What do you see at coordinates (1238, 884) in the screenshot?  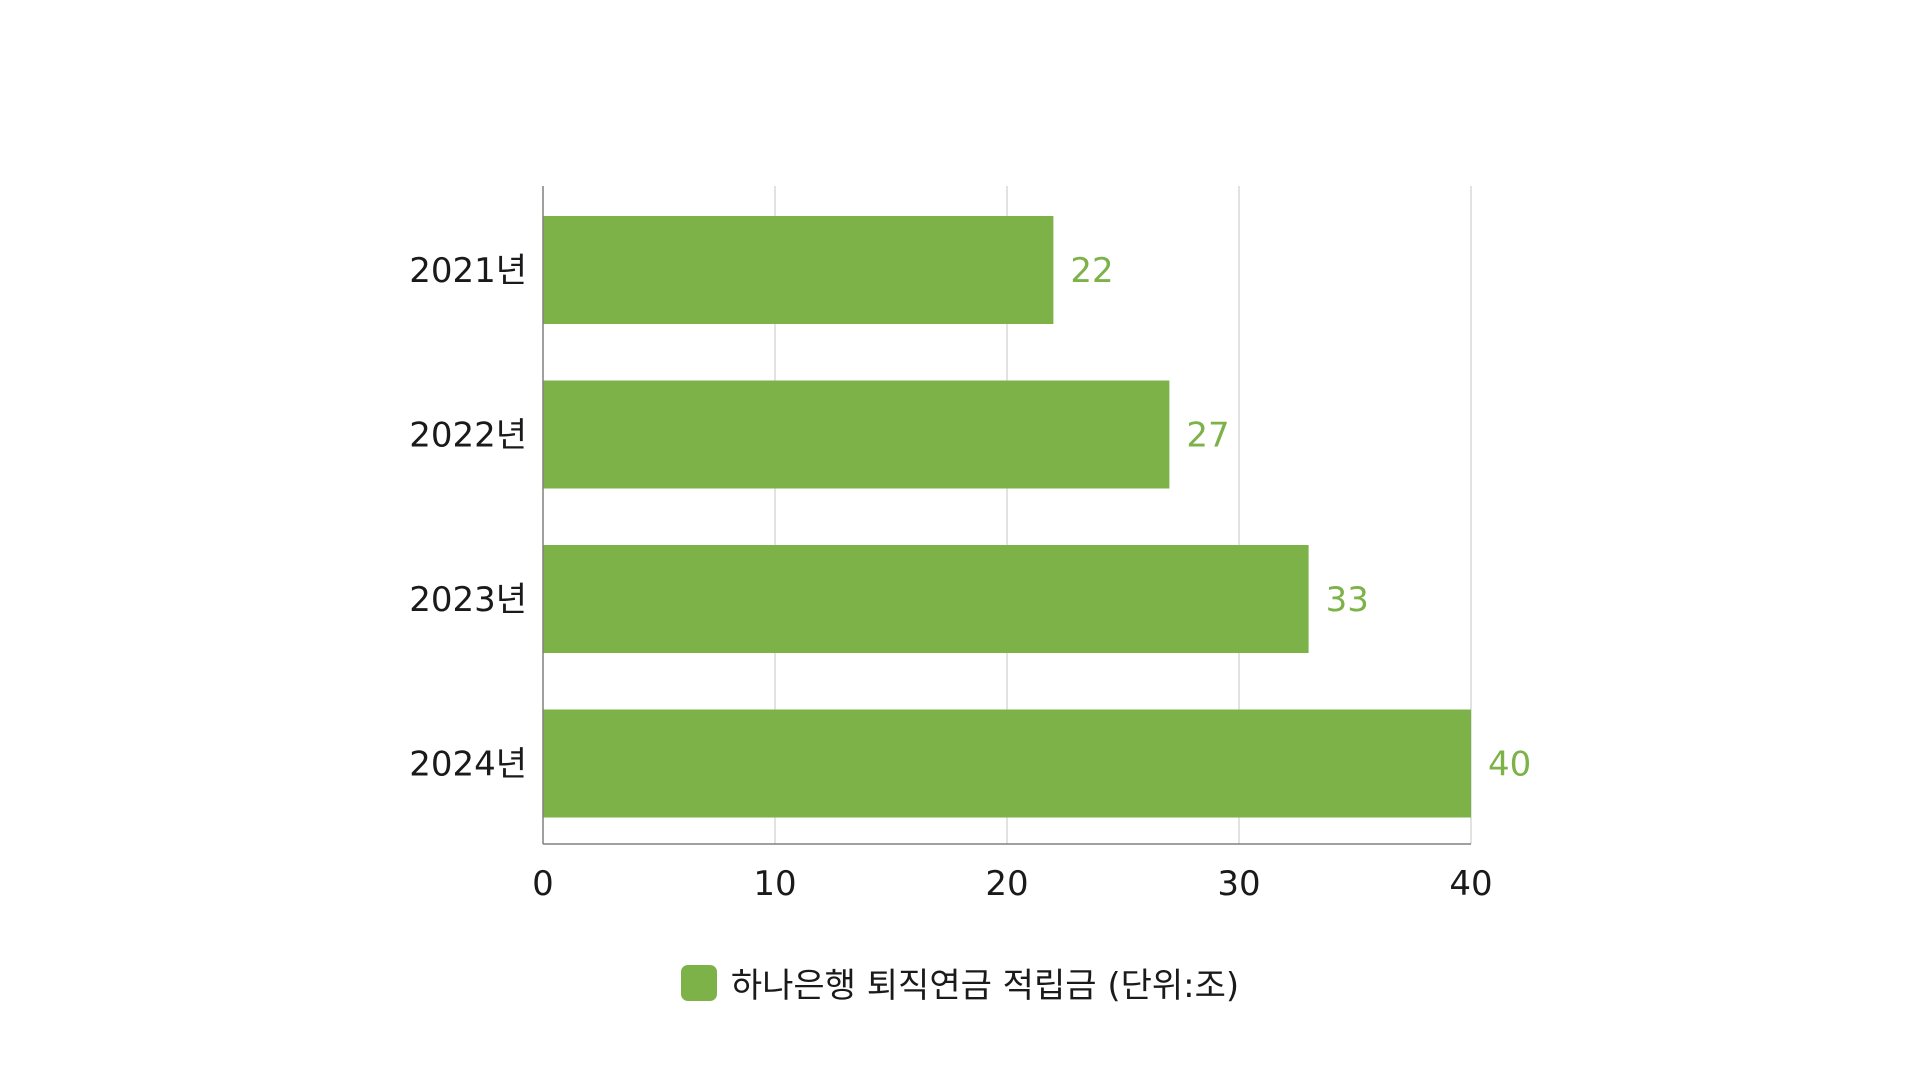 I see `x-tick-label-30: 30` at bounding box center [1238, 884].